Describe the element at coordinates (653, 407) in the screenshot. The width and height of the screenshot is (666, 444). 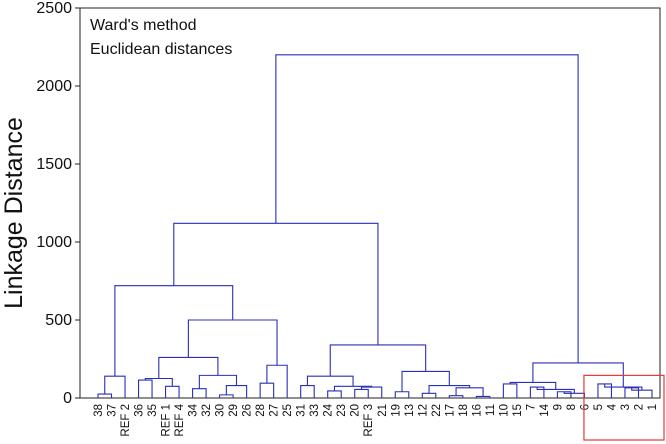
I see `leaf-label: 1` at that location.